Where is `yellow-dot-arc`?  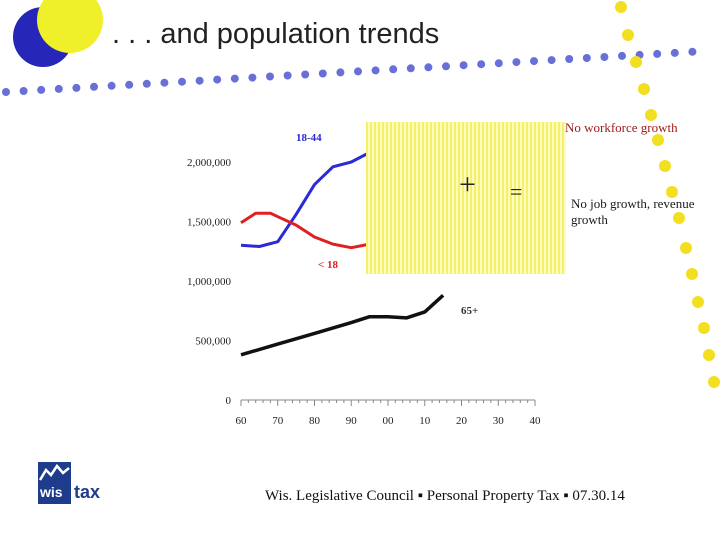
yellow-dot-arc is located at coordinates (667, 194).